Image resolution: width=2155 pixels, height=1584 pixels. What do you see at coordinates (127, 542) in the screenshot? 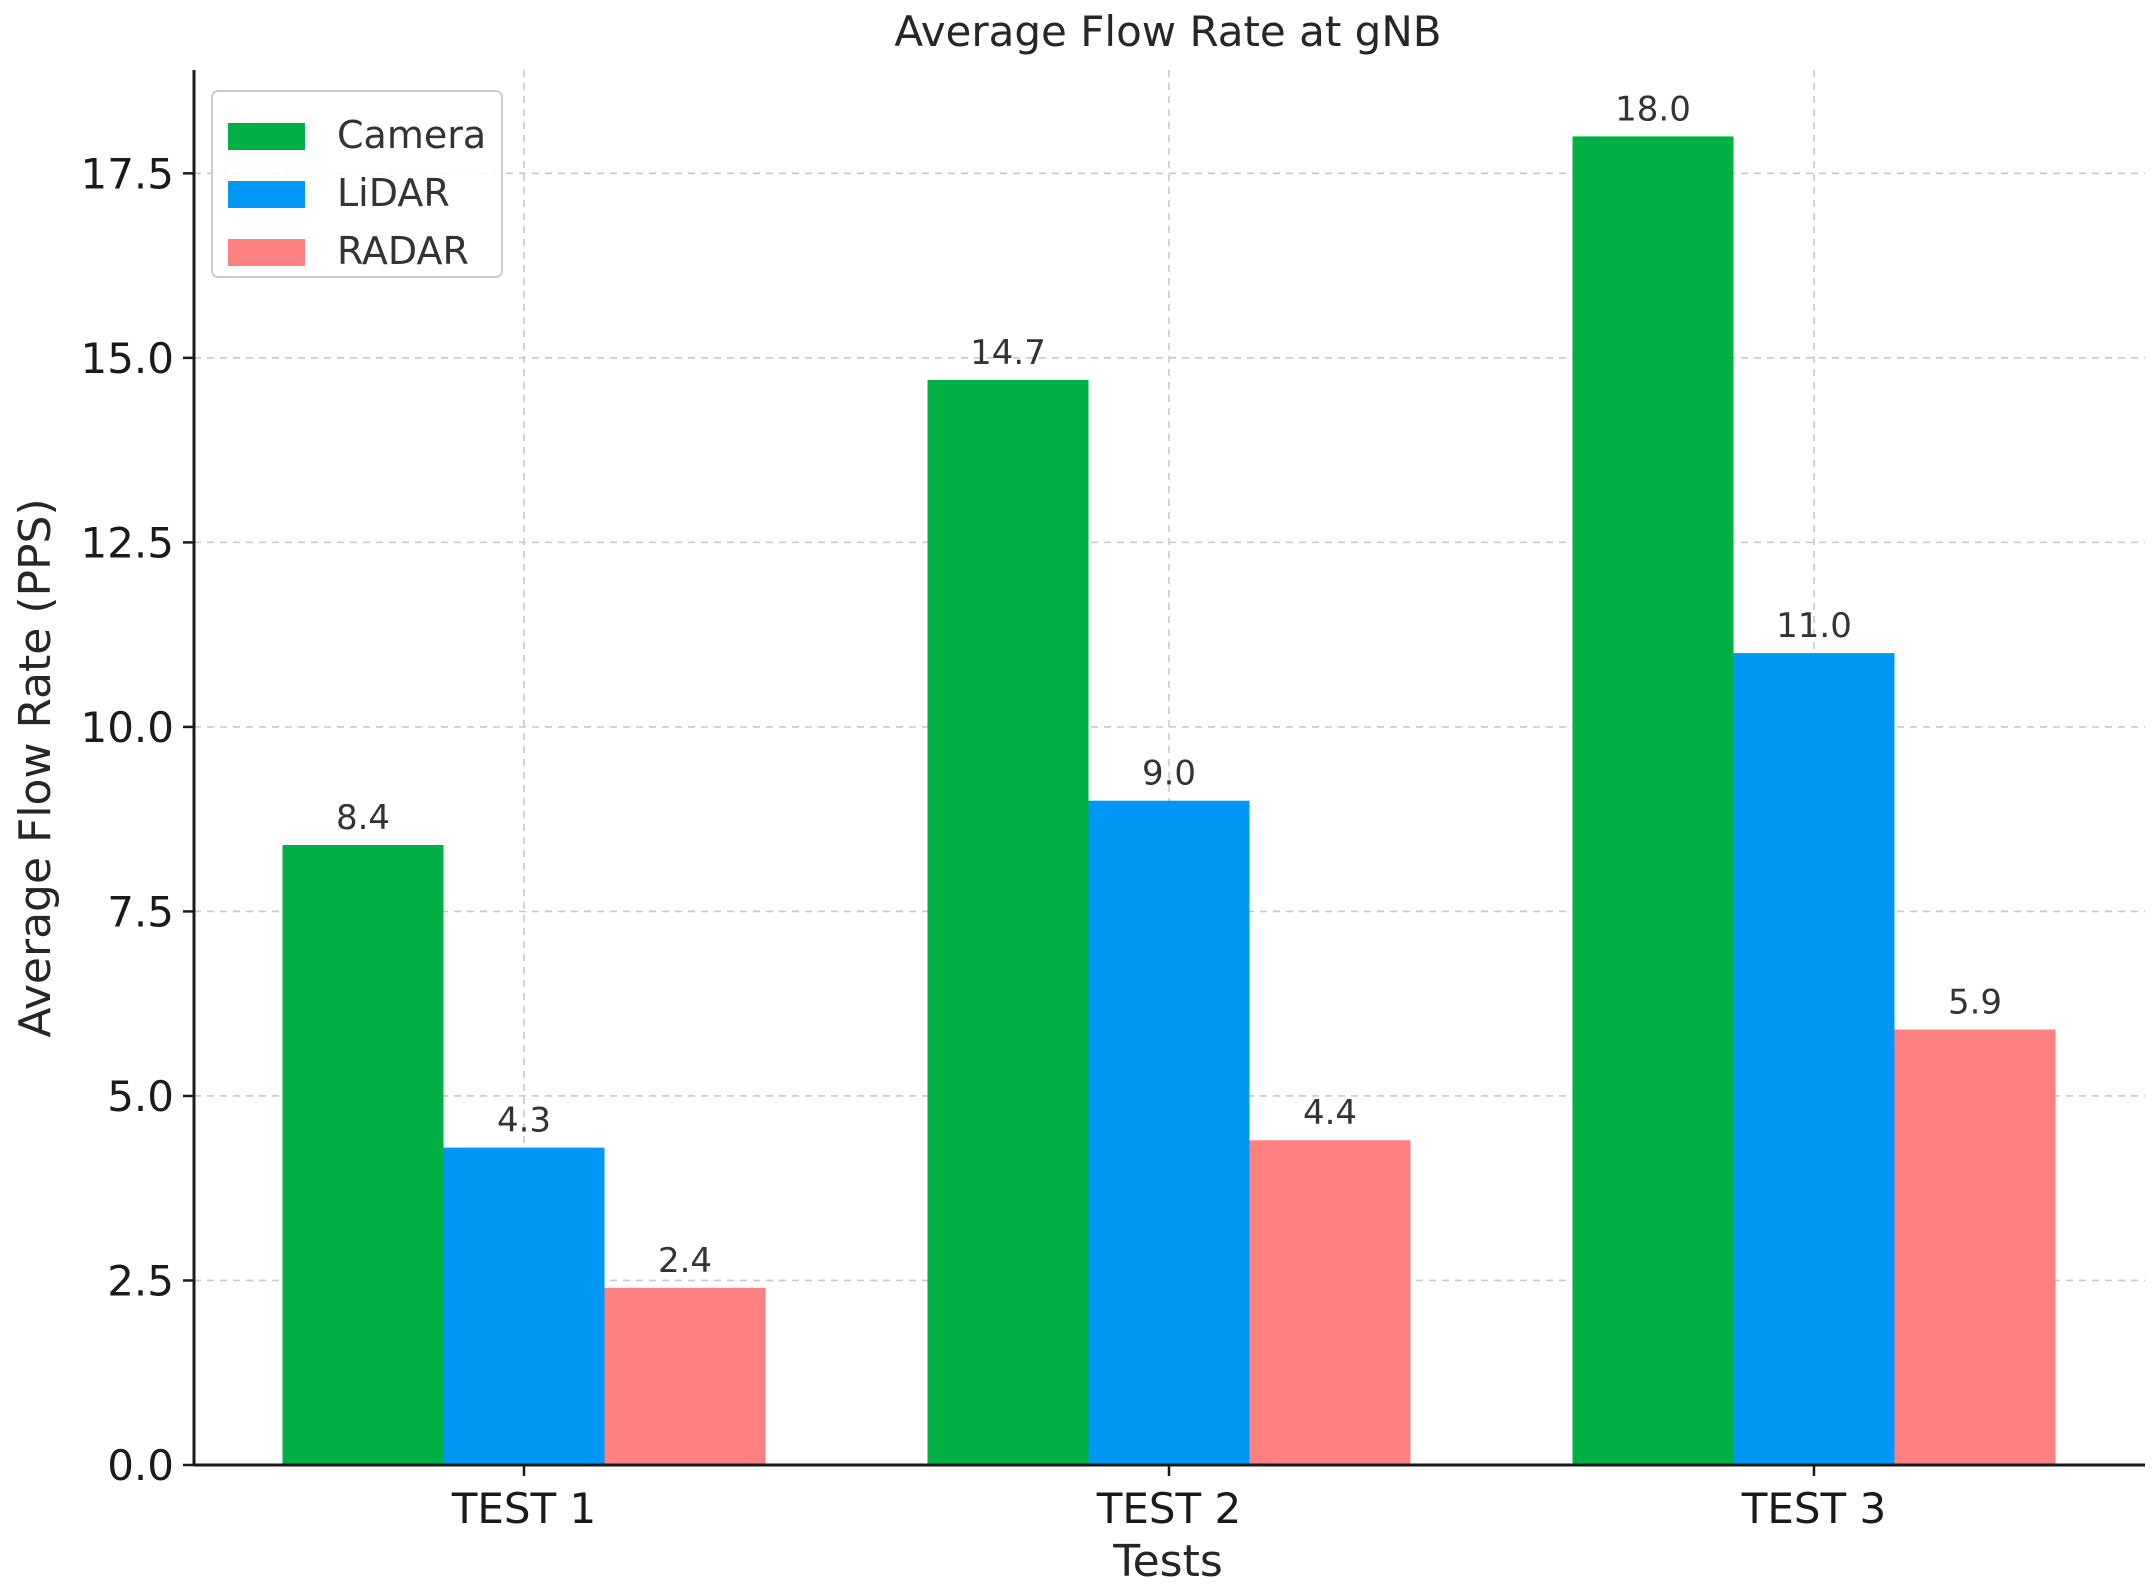
I see `y-tick-label: 12.5` at bounding box center [127, 542].